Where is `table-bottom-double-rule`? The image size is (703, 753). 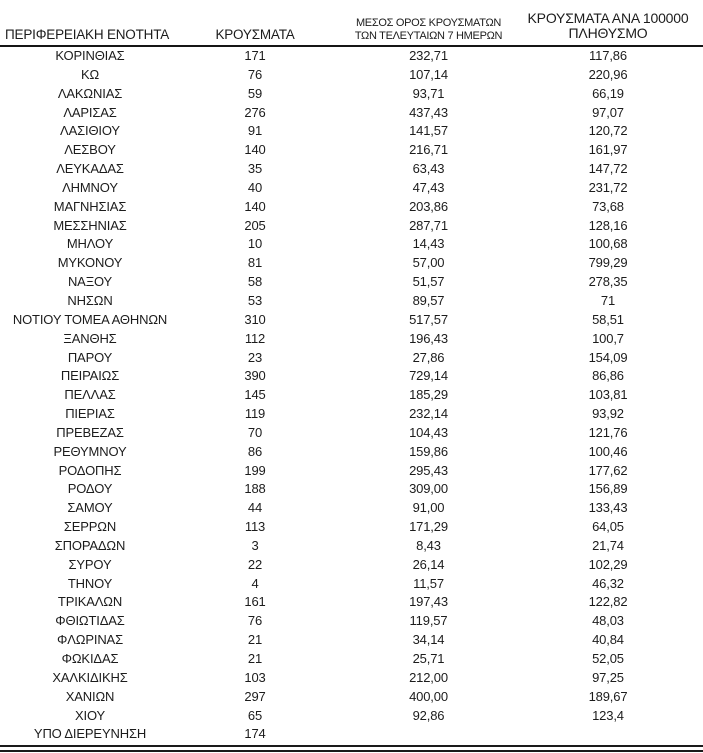
table-bottom-double-rule is located at coordinates (351, 749).